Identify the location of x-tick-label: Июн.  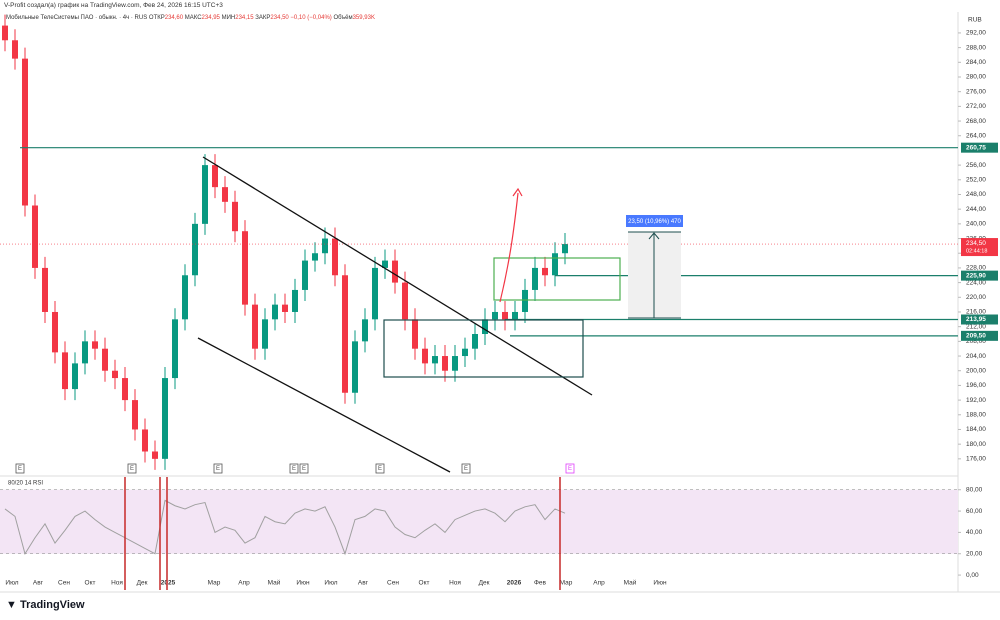
(303, 583).